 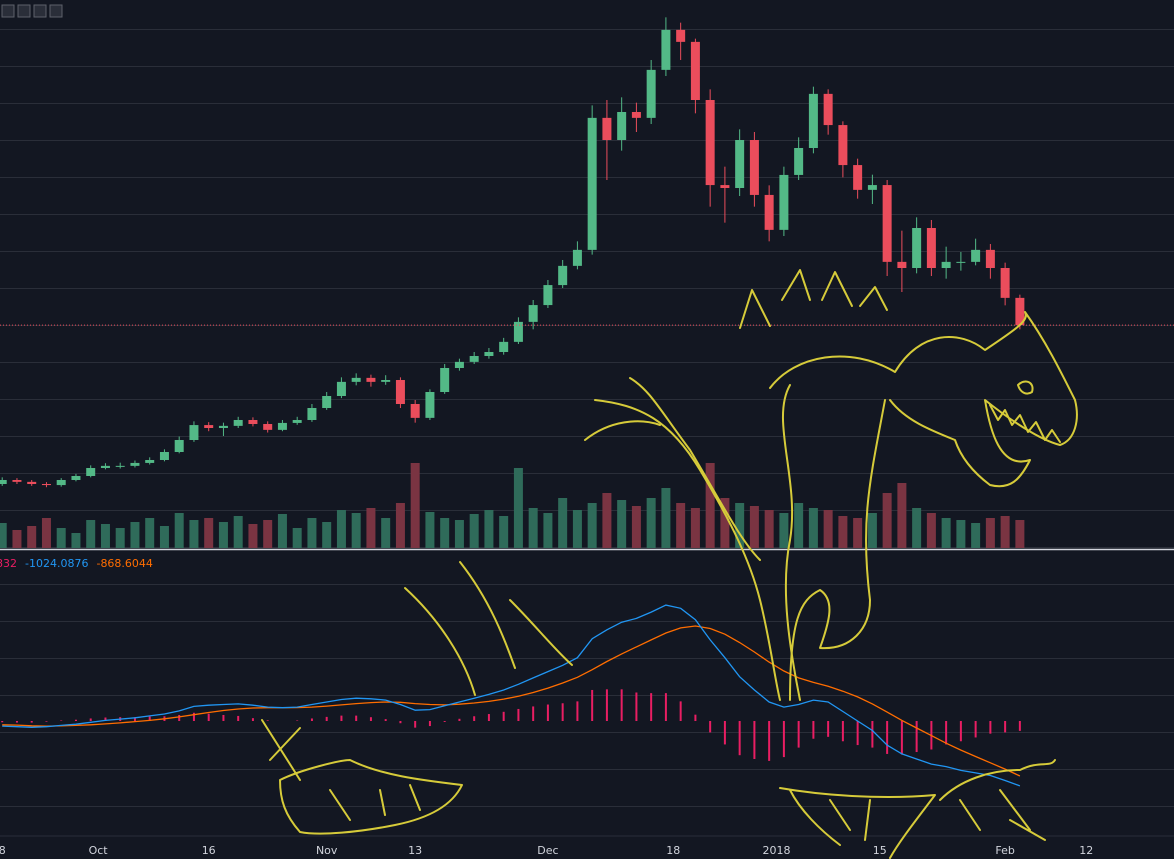 I want to click on x-tick-label: 8, so click(x=3, y=850).